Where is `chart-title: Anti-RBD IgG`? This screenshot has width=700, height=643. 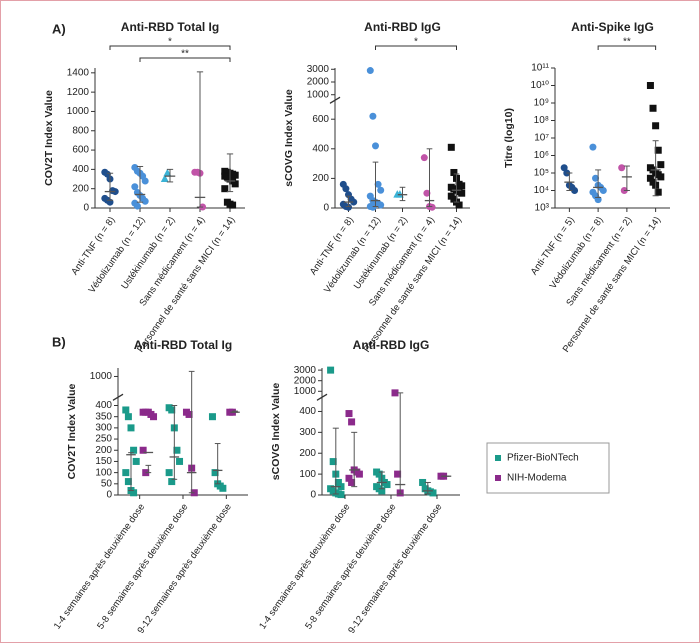 chart-title: Anti-RBD IgG is located at coordinates (402, 27).